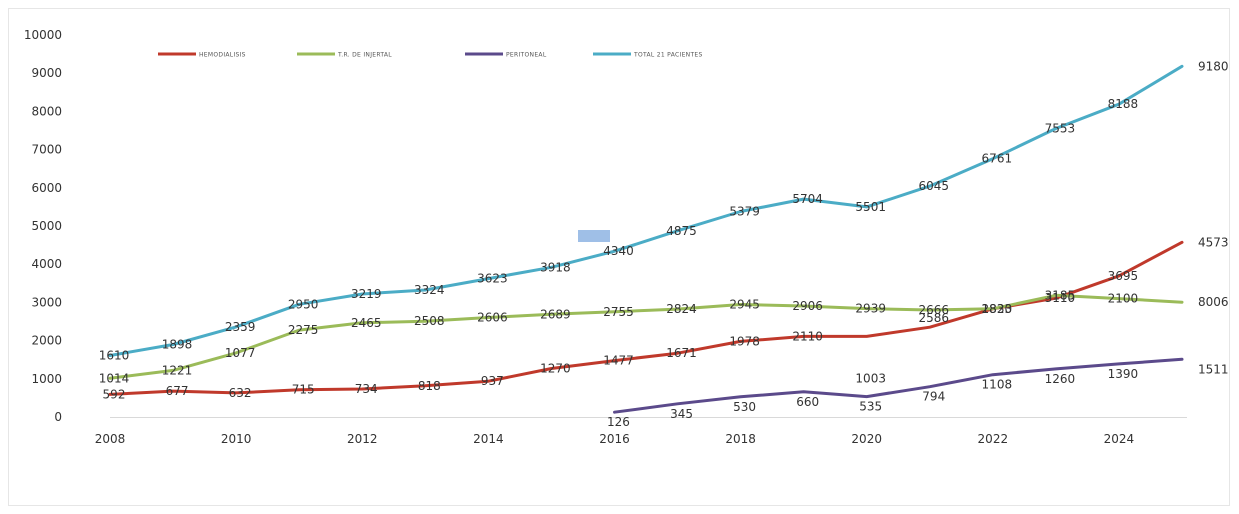 This screenshot has height=514, width=1239. I want to click on data-label: 2906, so click(807, 306).